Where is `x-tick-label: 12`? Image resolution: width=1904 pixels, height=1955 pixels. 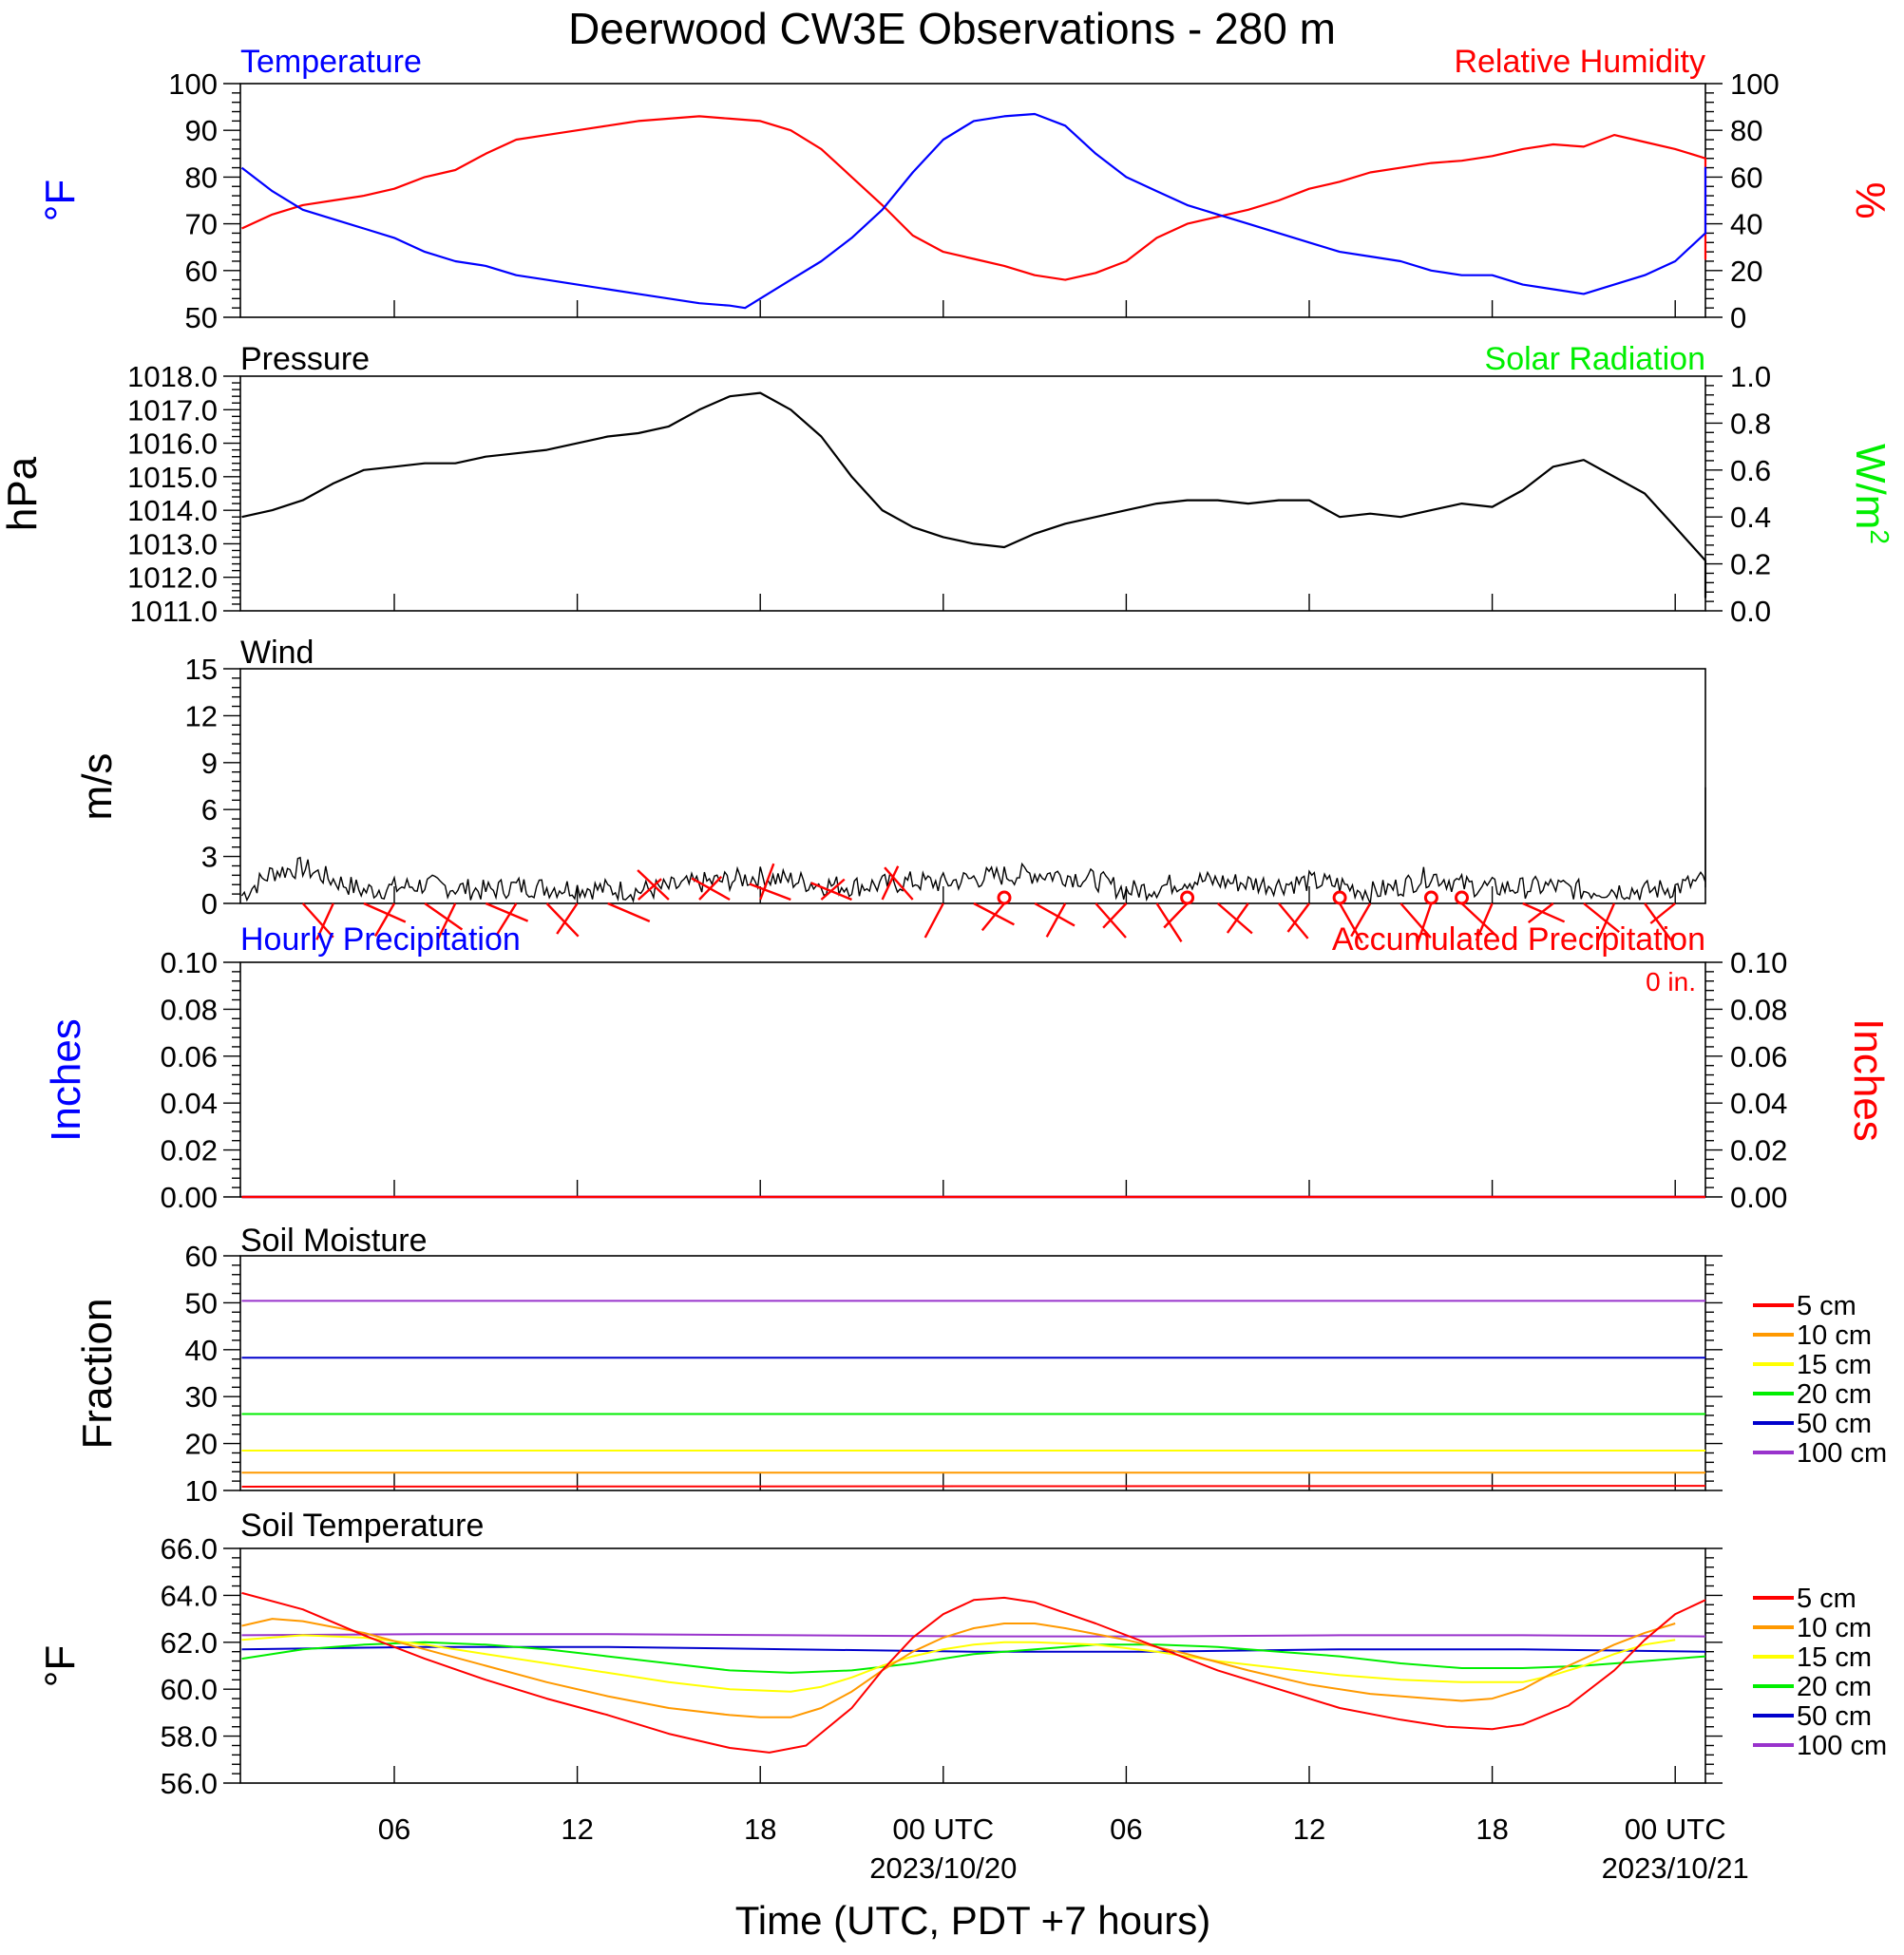 x-tick-label: 12 is located at coordinates (577, 1829).